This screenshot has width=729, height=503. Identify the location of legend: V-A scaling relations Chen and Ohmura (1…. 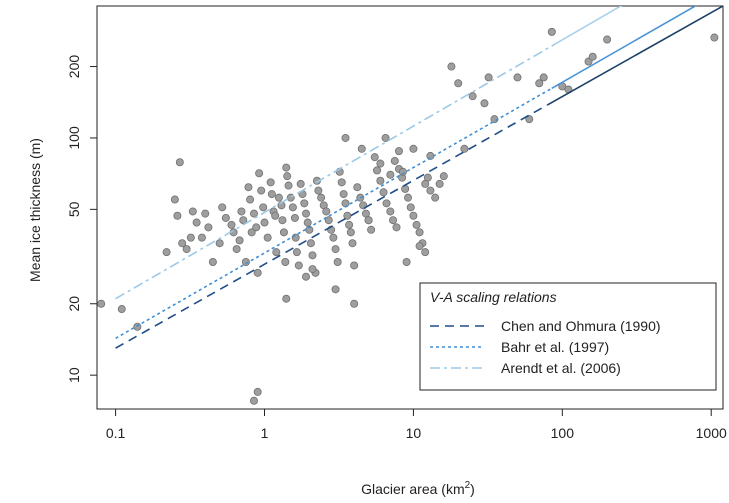
(568, 336).